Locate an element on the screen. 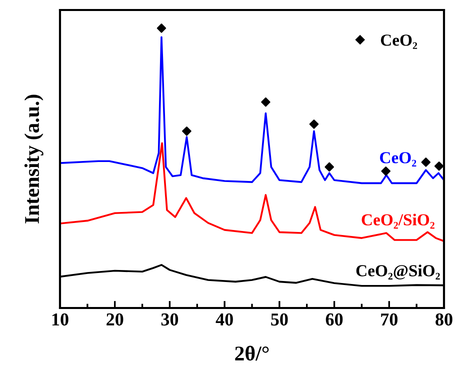 The width and height of the screenshot is (474, 387). x-axis-title: 2θ/° is located at coordinates (252, 353).